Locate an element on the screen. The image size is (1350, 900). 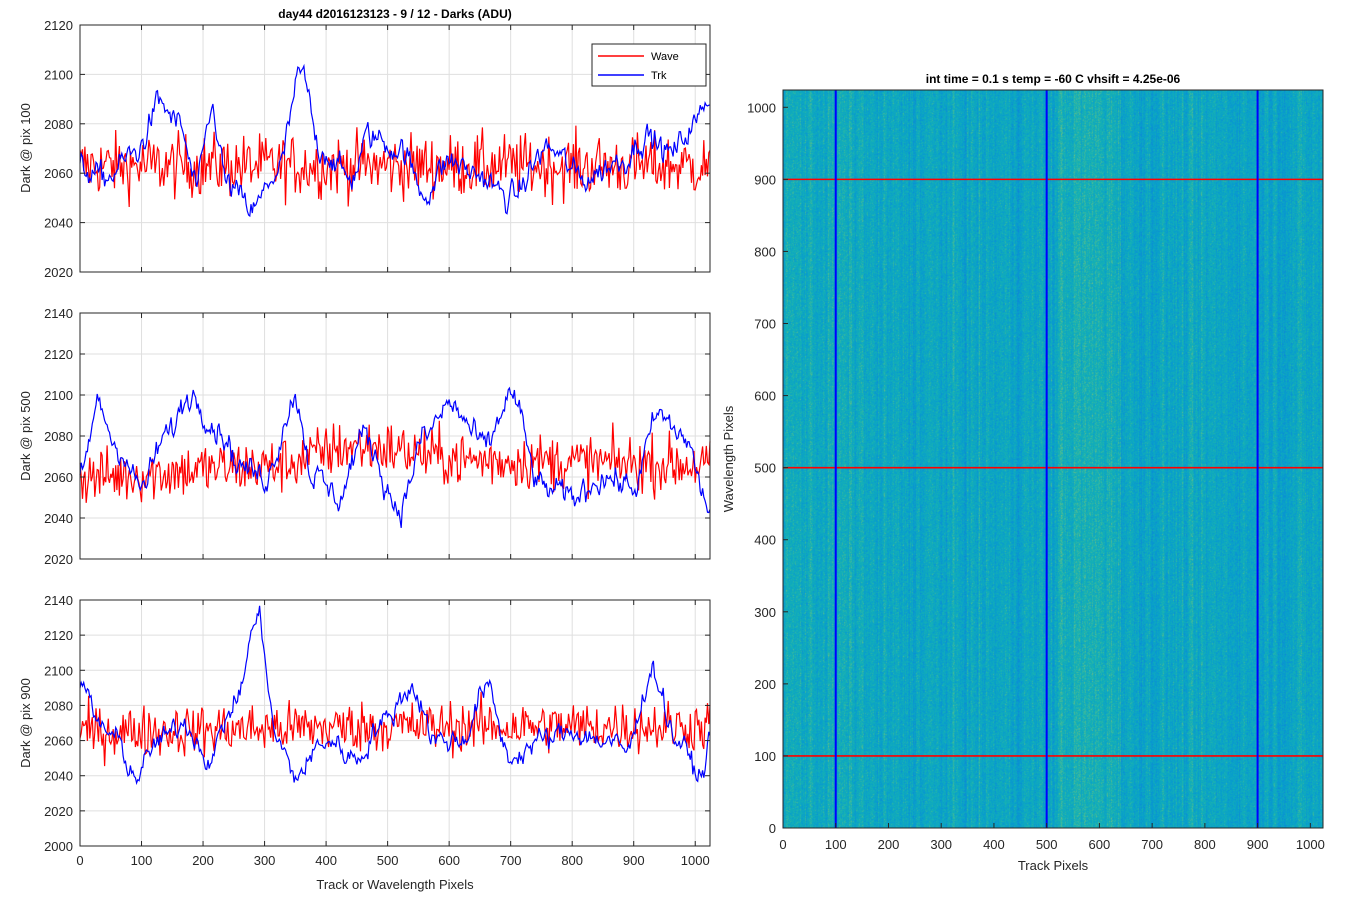
ylabel-pix-900: Dark @ pix 900 is located at coordinates (25, 723).